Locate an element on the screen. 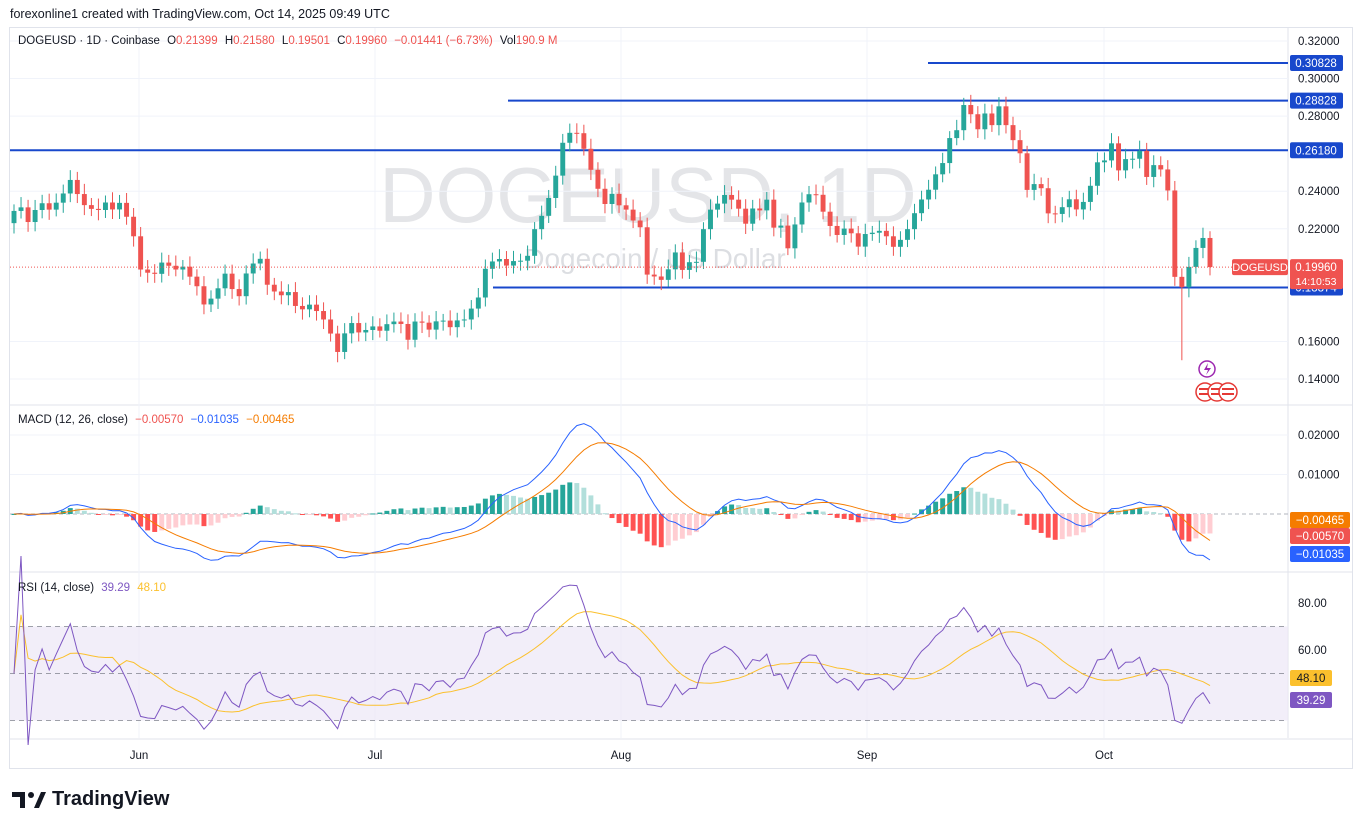 This screenshot has width=1364, height=829. level-marker-label: 0.30828 is located at coordinates (1316, 64).